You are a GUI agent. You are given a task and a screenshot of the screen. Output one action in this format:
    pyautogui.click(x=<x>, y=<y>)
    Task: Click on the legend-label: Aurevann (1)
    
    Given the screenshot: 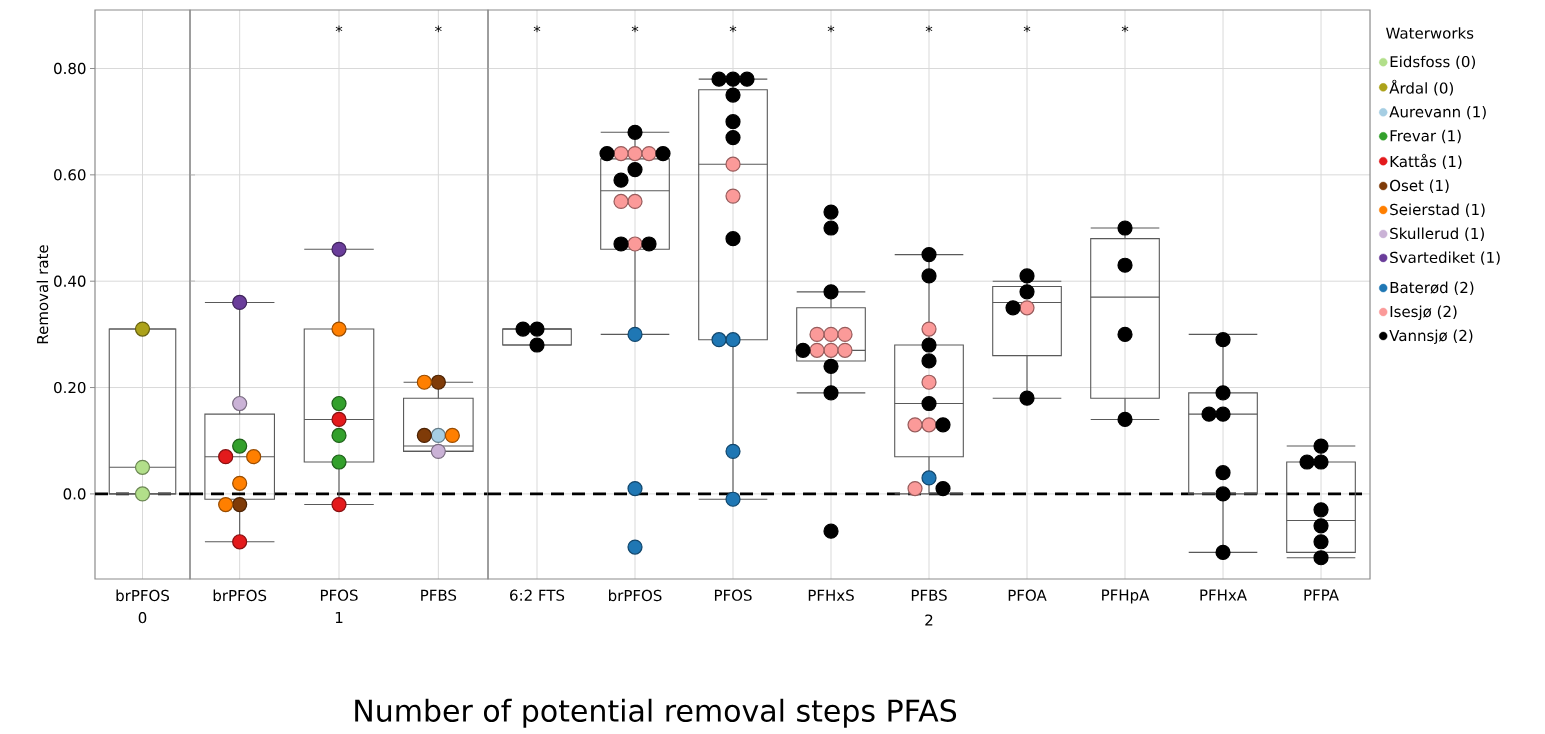 What is the action you would take?
    pyautogui.click(x=1437, y=112)
    